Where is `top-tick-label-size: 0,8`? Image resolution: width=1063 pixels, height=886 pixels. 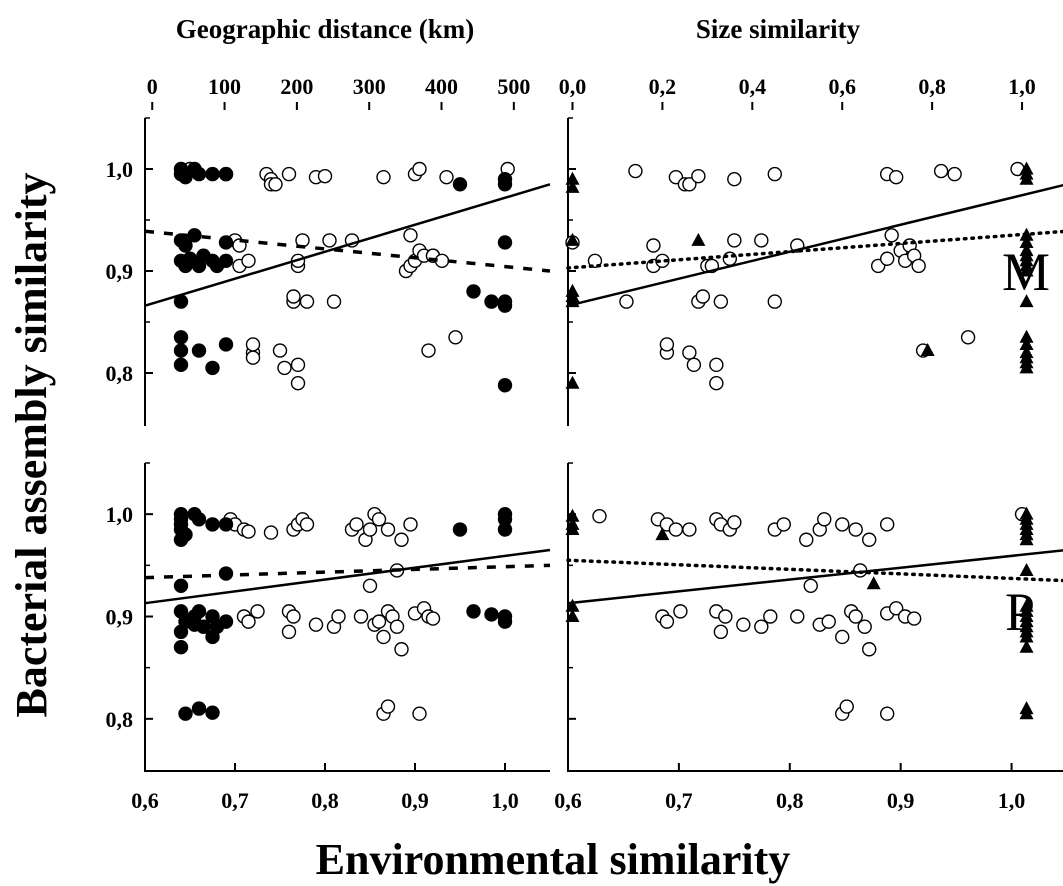
top-tick-label-size: 0,8 is located at coordinates (932, 86).